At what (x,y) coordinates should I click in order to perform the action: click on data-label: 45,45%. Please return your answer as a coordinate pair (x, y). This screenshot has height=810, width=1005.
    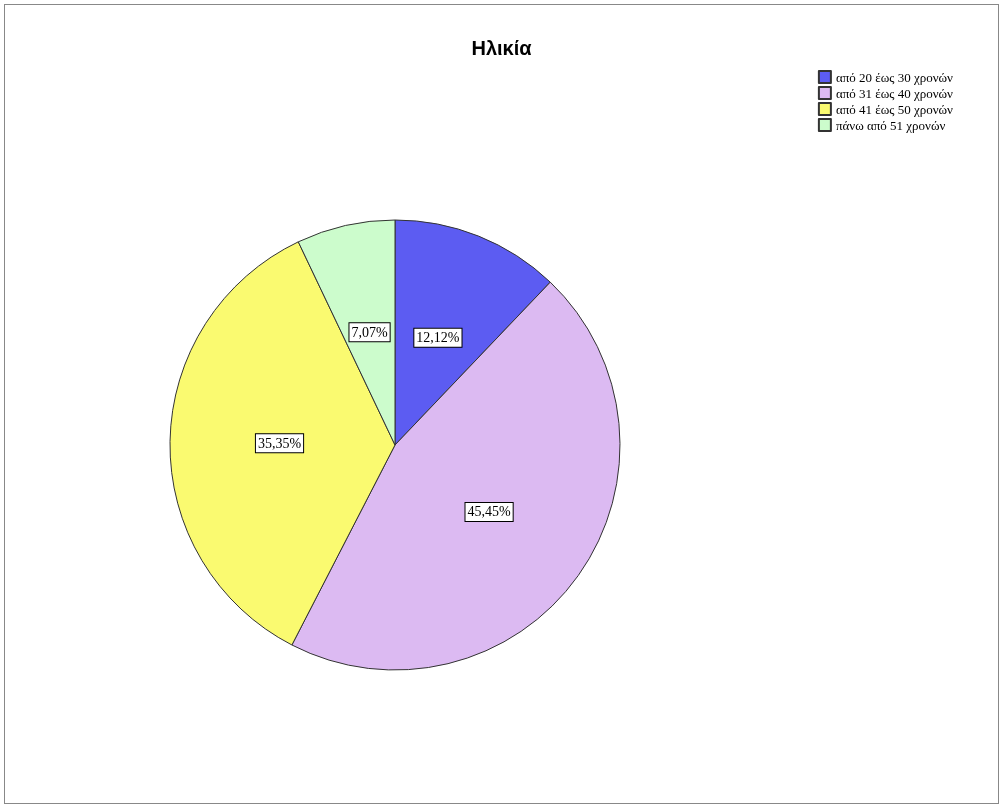
    Looking at the image, I should click on (489, 512).